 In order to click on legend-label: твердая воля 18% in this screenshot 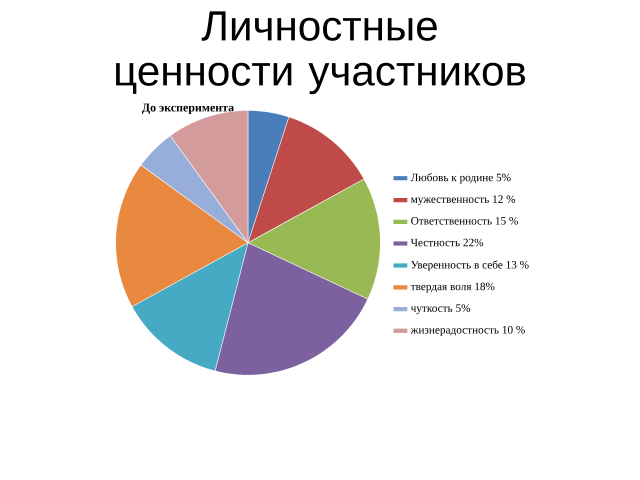, I will do `click(452, 287)`.